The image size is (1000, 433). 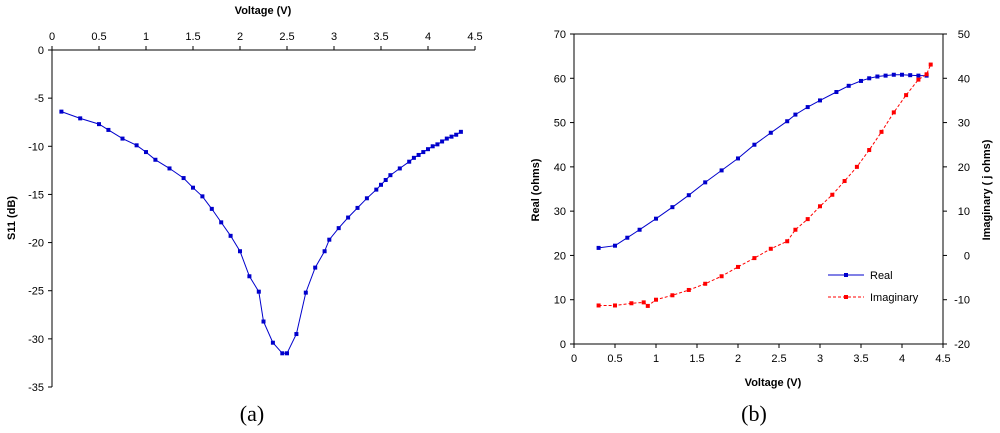 I want to click on y2-tick-label: 10, so click(x=964, y=212).